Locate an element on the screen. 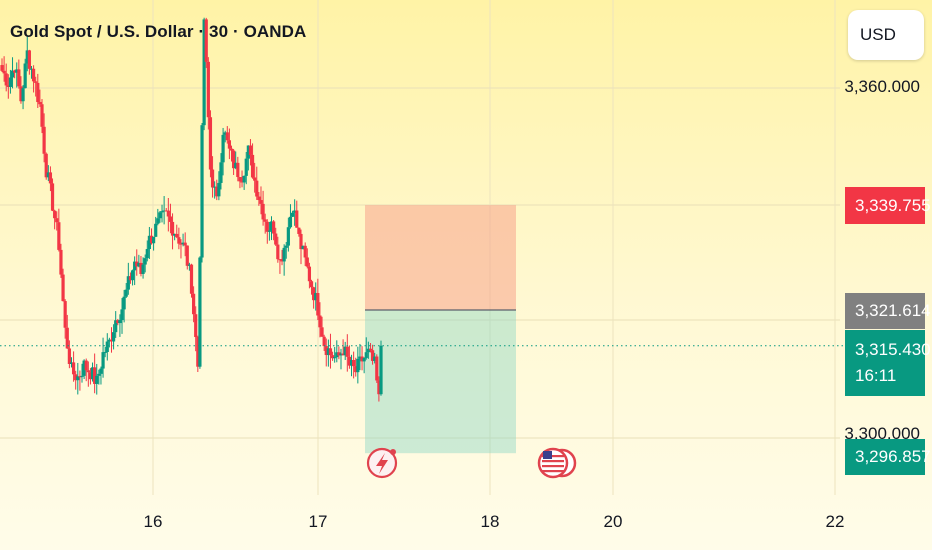  lightning-bolt is located at coordinates (382, 463).